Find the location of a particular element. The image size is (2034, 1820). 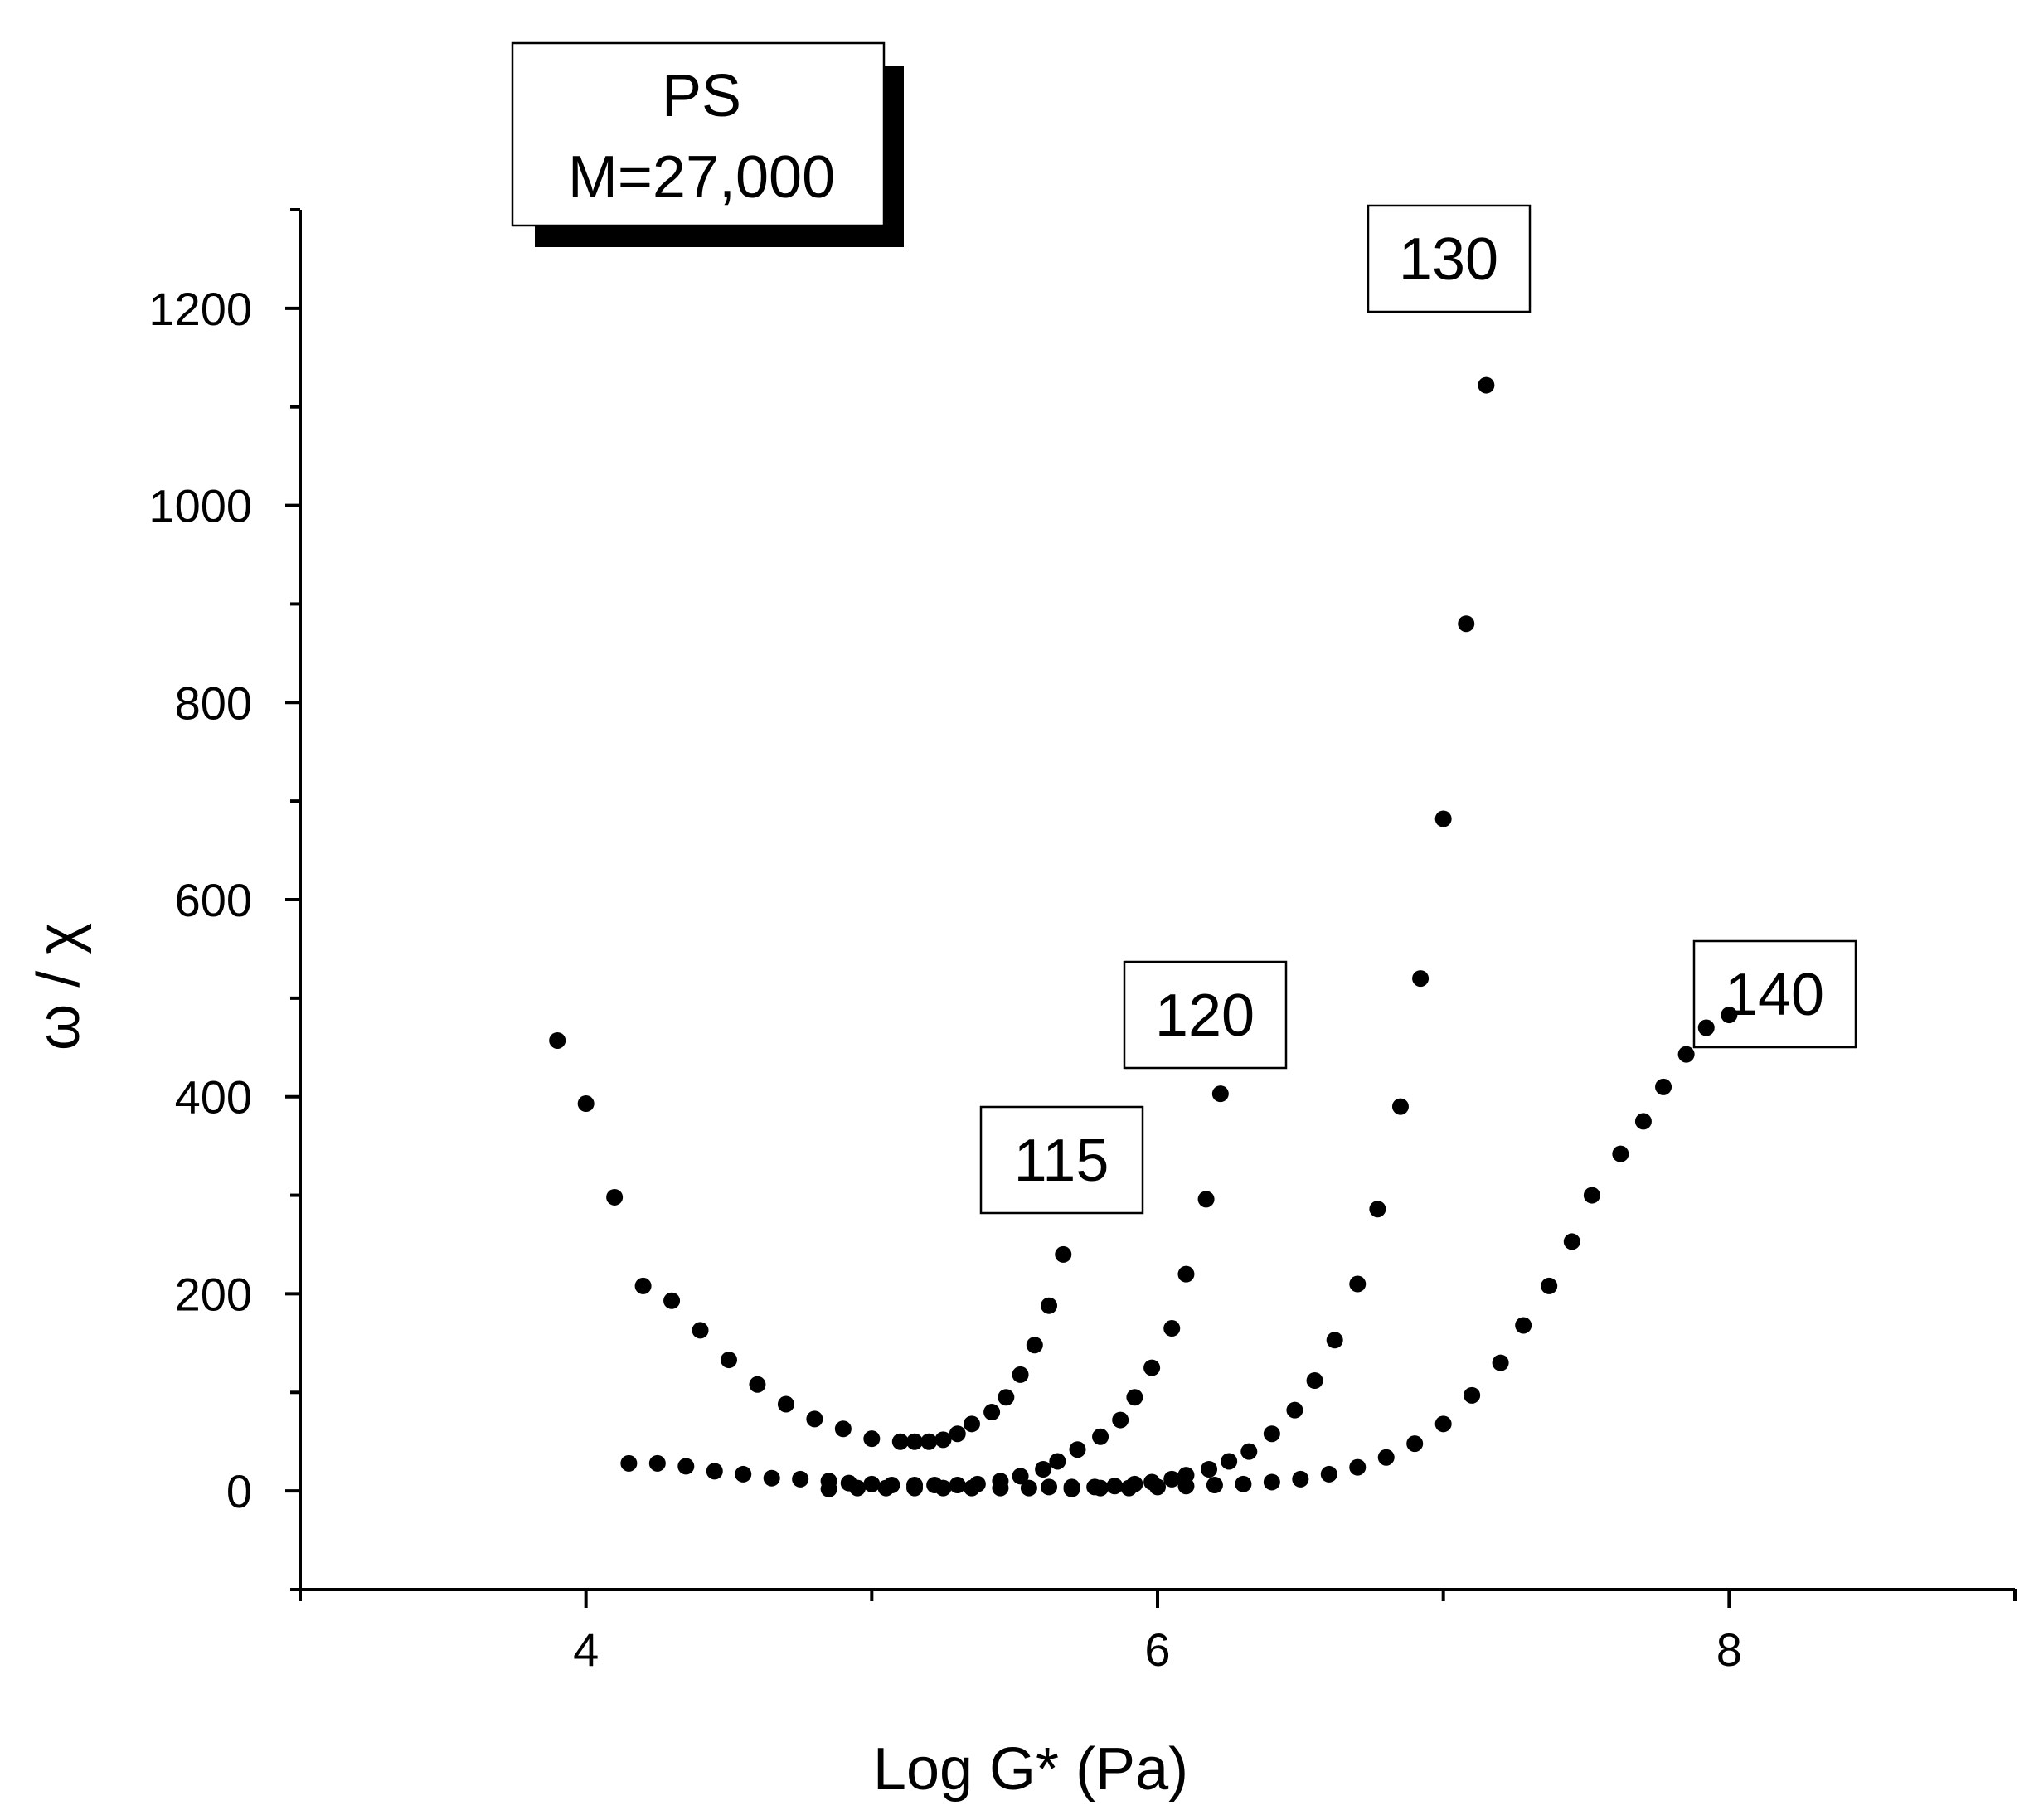

label-140: 140 is located at coordinates (1775, 995).